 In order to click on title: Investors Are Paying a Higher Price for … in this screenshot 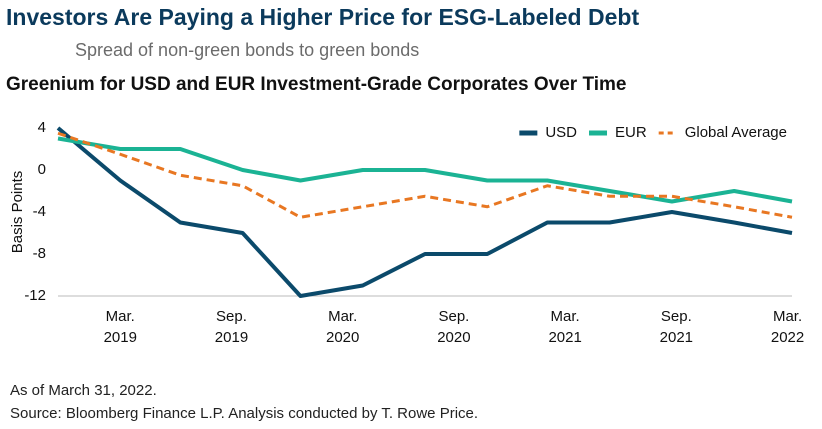, I will do `click(323, 17)`.